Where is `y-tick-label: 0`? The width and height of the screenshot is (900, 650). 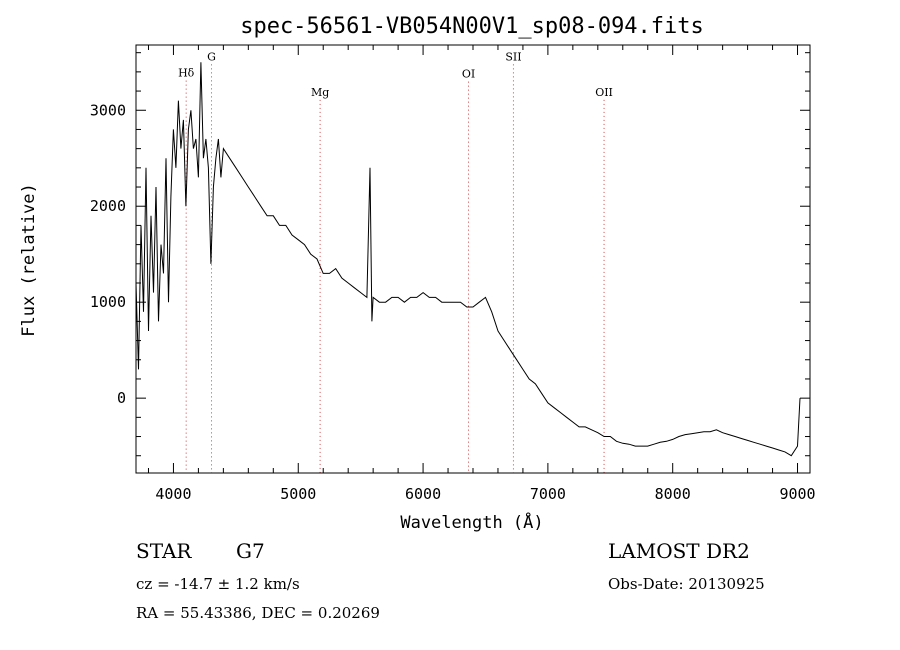
y-tick-label: 0 is located at coordinates (121, 398).